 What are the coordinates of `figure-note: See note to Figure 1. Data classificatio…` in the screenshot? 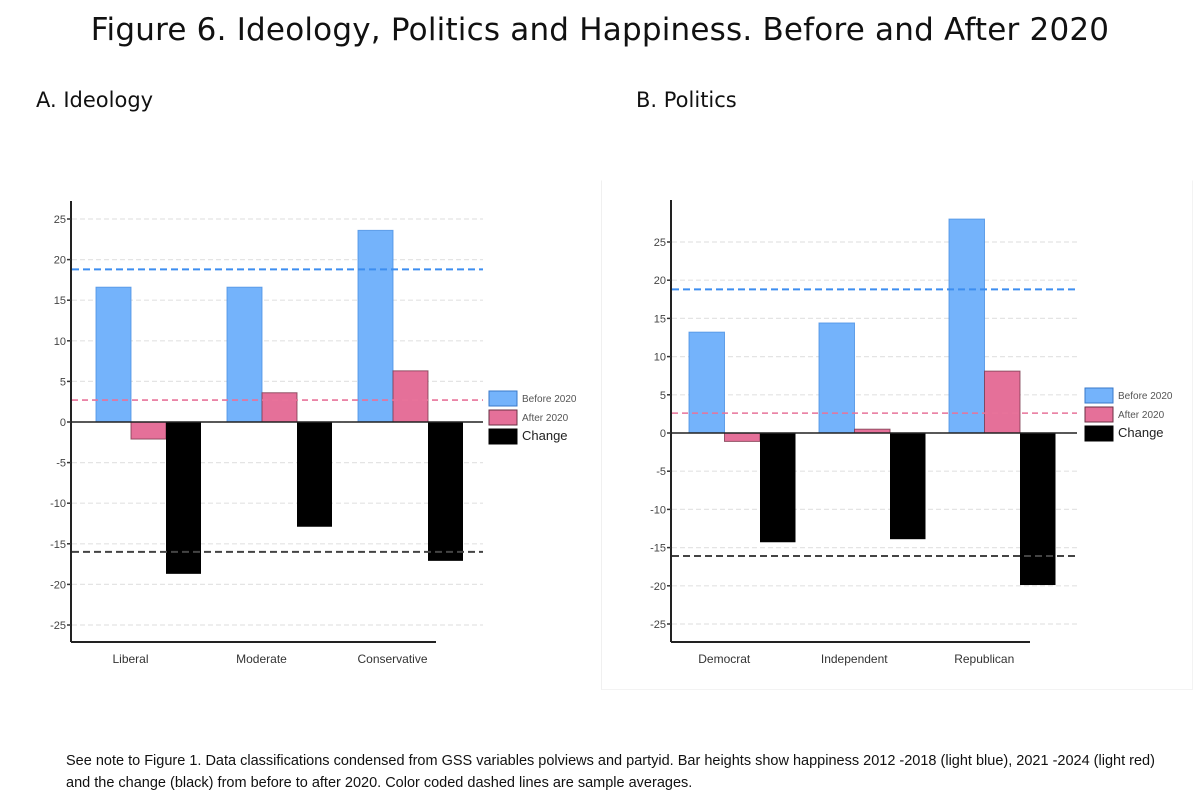 It's located at (610, 772).